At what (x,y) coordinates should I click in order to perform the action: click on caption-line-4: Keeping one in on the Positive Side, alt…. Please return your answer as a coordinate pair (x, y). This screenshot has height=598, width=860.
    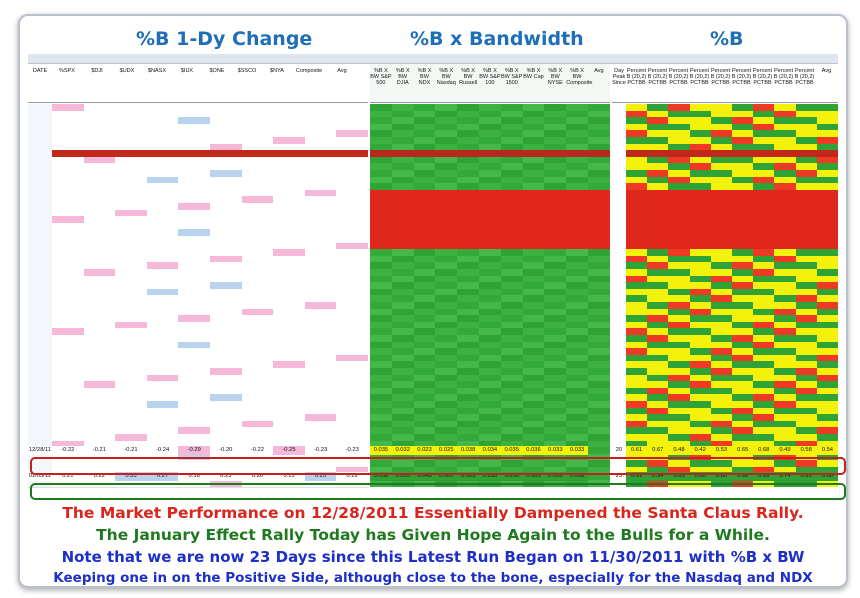
    Looking at the image, I should click on (433, 578).